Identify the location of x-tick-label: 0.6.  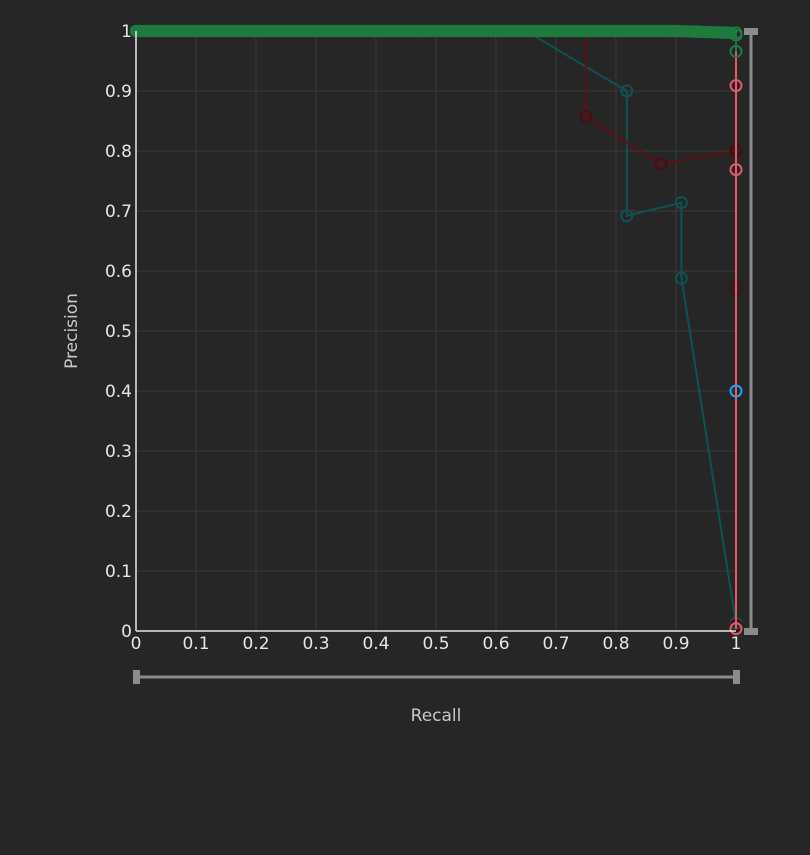
(495, 644).